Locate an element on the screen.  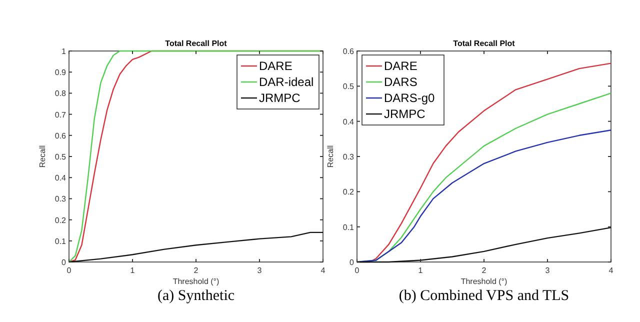
y-tick-label: 0.9 is located at coordinates (60, 73).